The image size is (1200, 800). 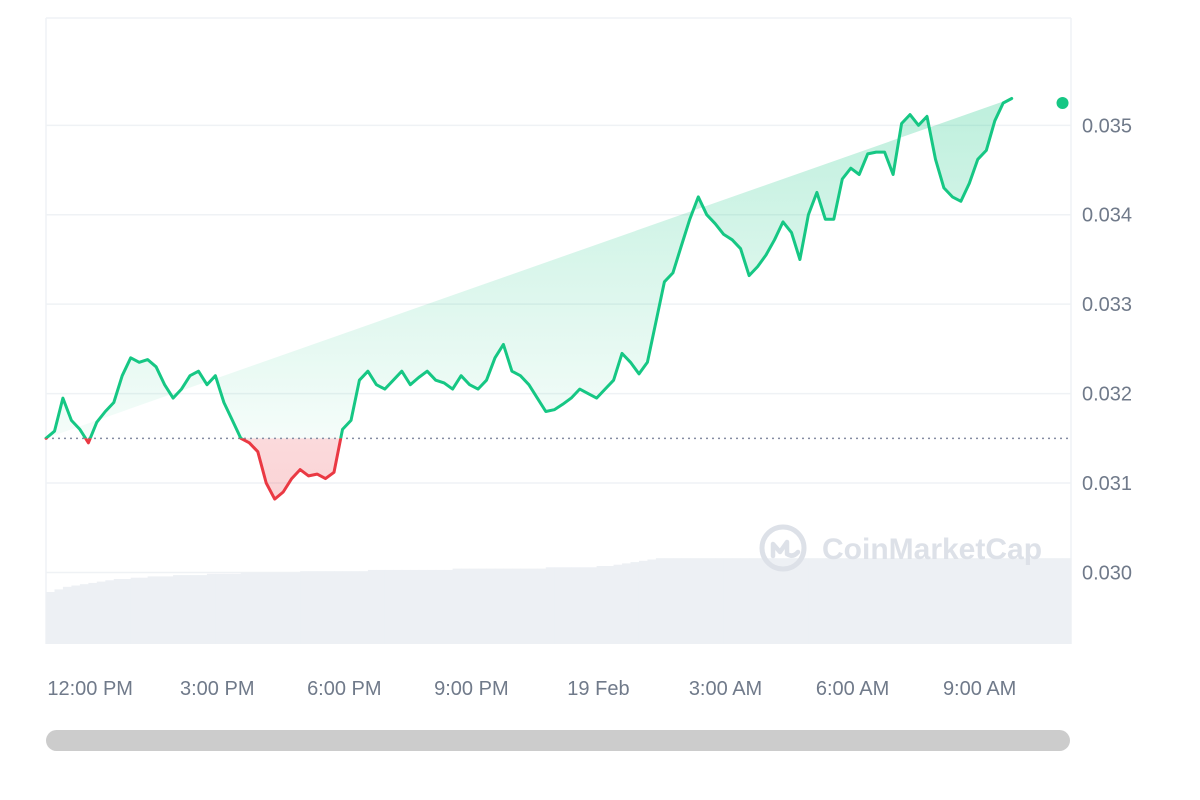 I want to click on x-tick-label: 3:00 PM, so click(x=217, y=689).